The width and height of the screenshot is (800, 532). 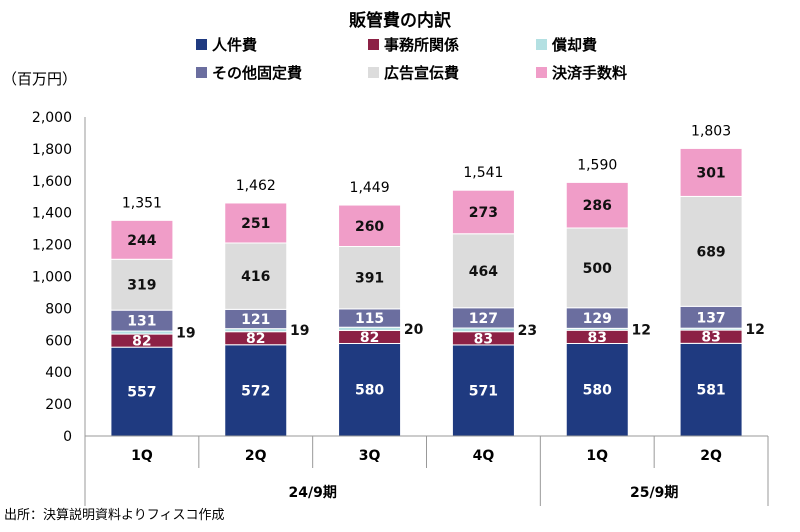 I want to click on y-tick-label: 400, so click(x=58, y=373).